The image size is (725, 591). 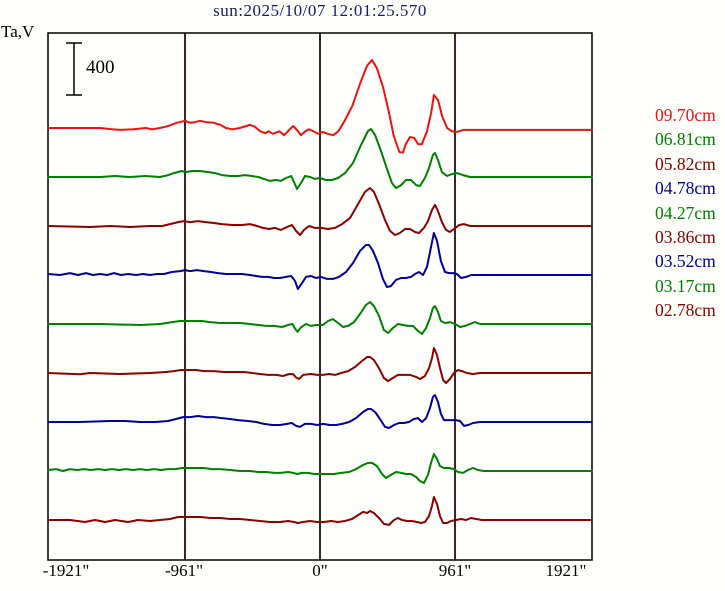 I want to click on y-axis-label: Ta,V, so click(x=18, y=31).